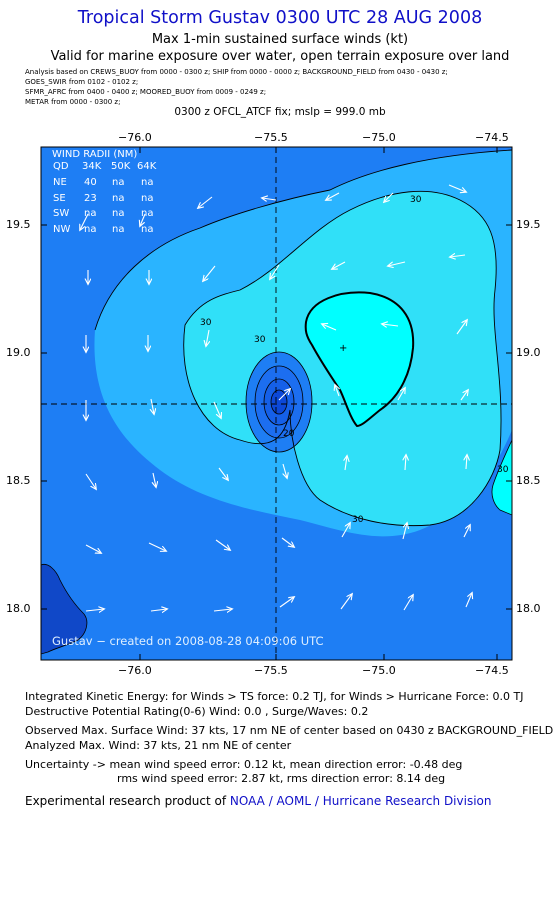  I want to click on fix-line: 0300 z OFCL_ATCF fix; mslp = 999.0 mb, so click(280, 112).